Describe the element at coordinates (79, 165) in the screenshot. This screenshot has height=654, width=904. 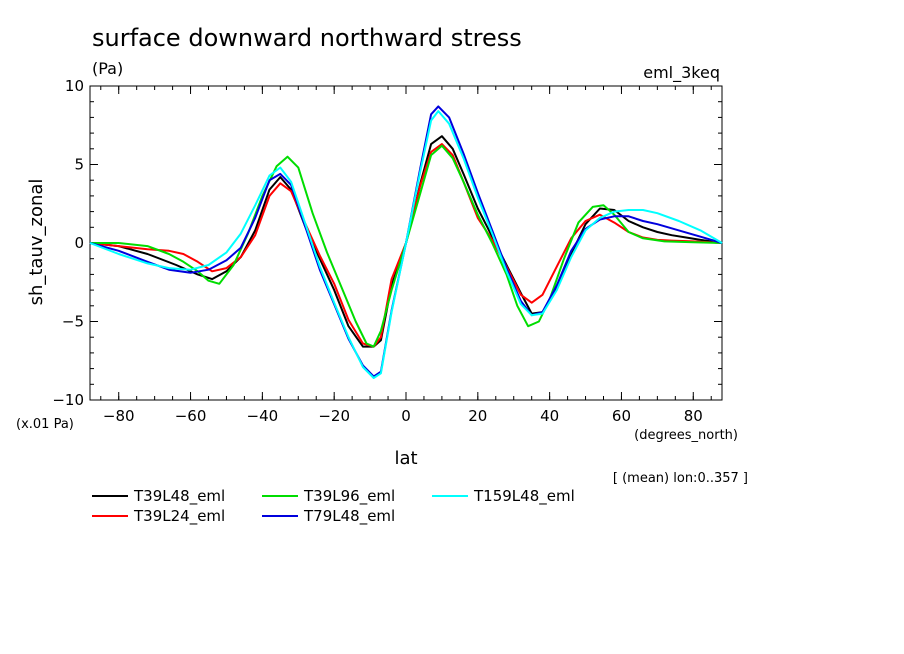
I see `y-tick-label: 5` at that location.